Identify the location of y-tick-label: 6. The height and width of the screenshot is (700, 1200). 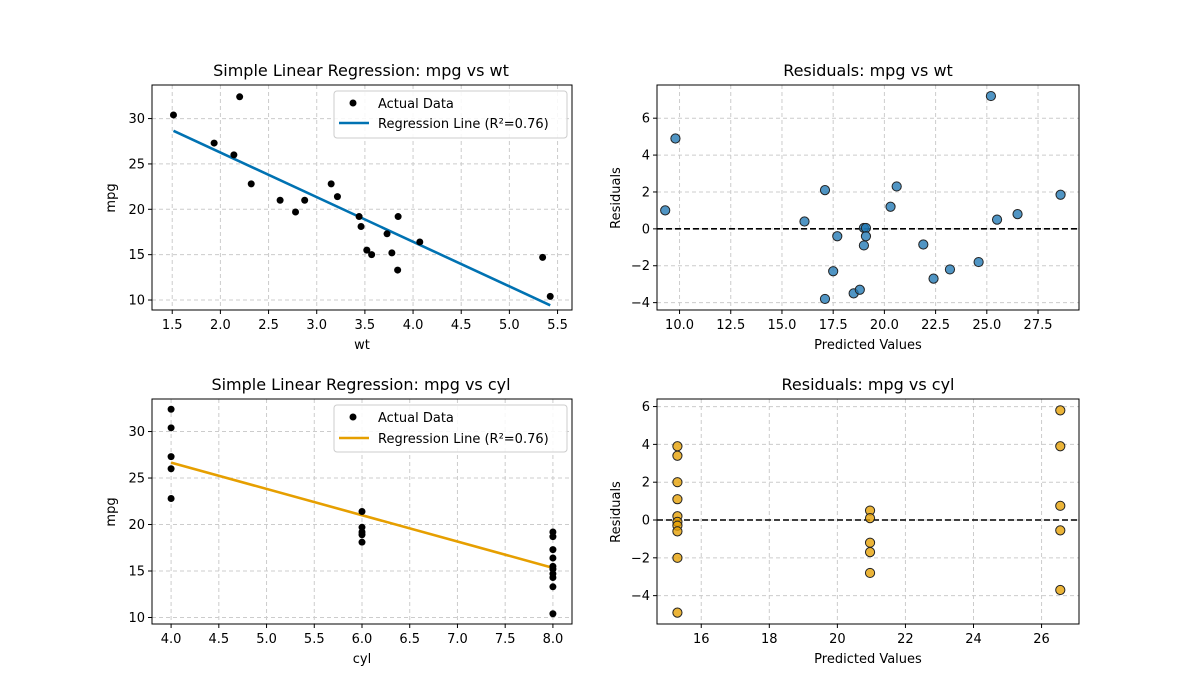
(646, 119).